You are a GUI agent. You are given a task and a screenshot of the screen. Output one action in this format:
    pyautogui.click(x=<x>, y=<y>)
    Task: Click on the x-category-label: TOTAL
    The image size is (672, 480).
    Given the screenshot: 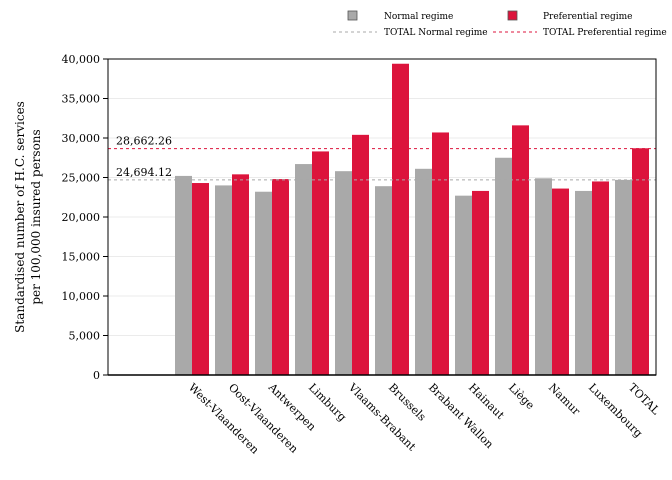 What is the action you would take?
    pyautogui.click(x=644, y=399)
    